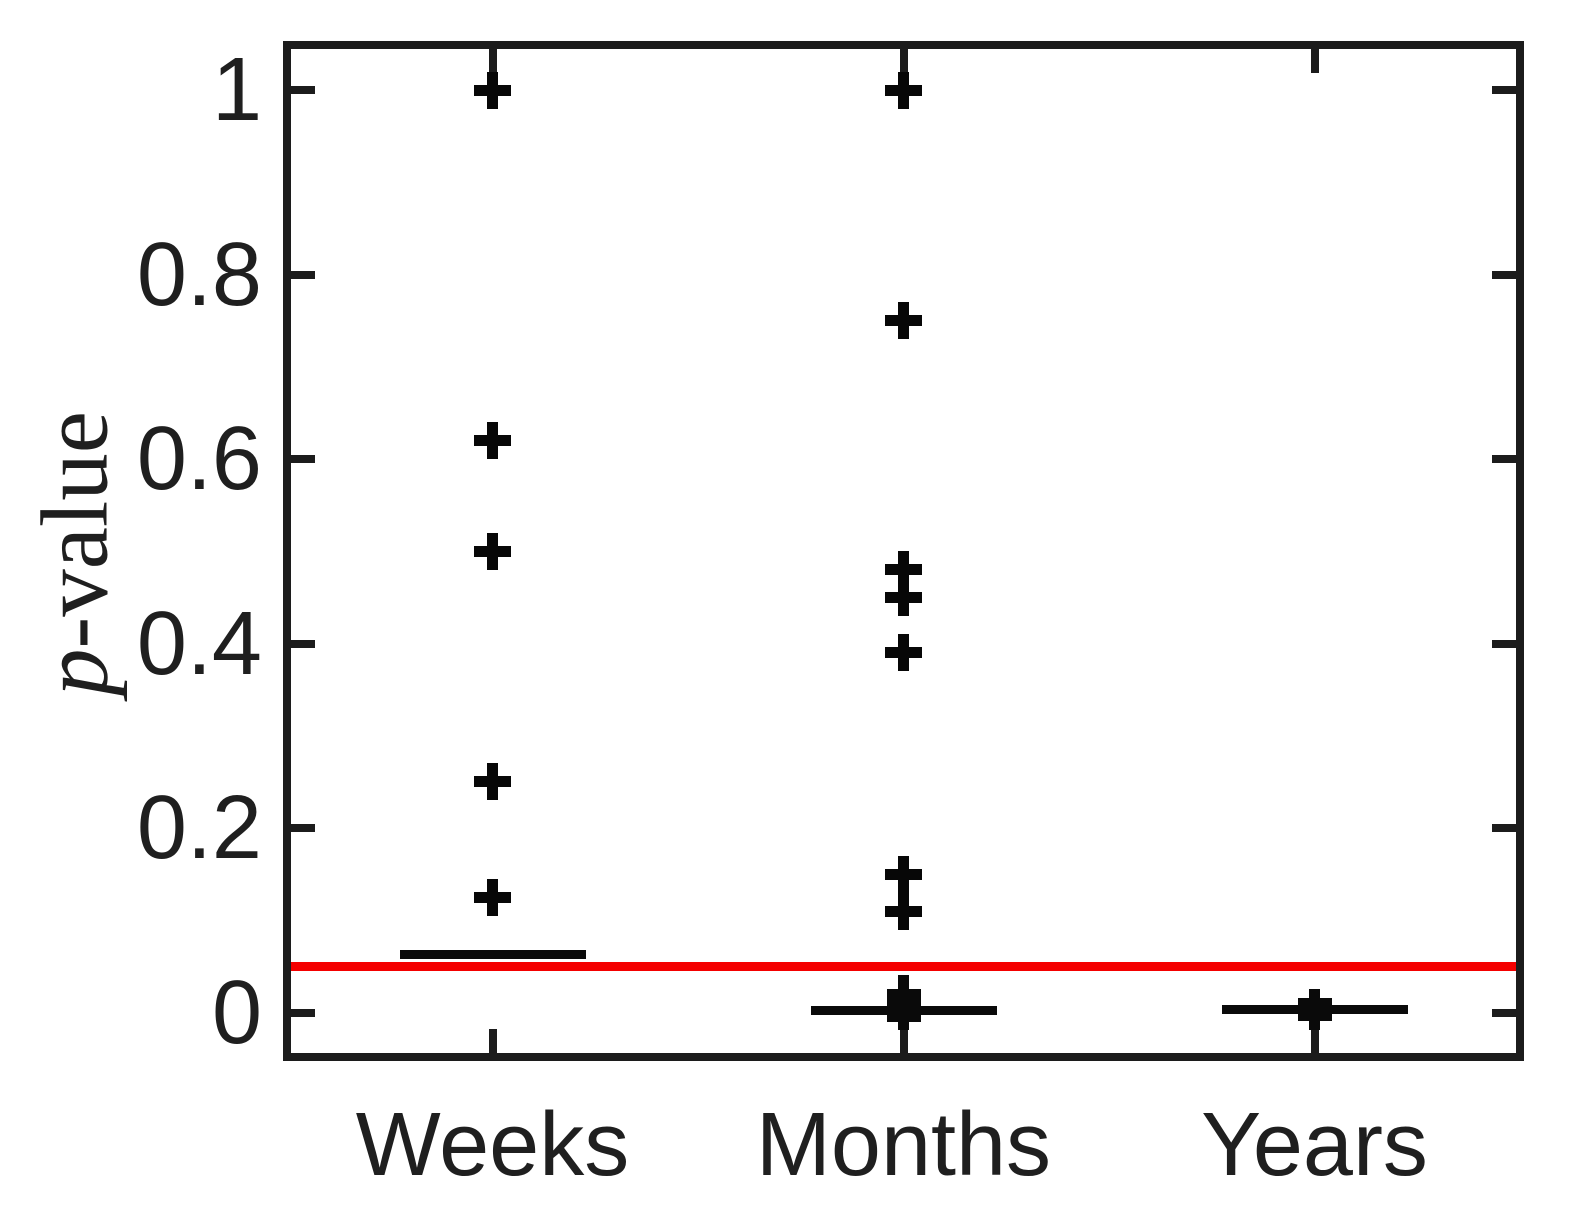 Image resolution: width=1588 pixels, height=1222 pixels. Describe the element at coordinates (236, 1012) in the screenshot. I see `y-tick-label: 0` at that location.